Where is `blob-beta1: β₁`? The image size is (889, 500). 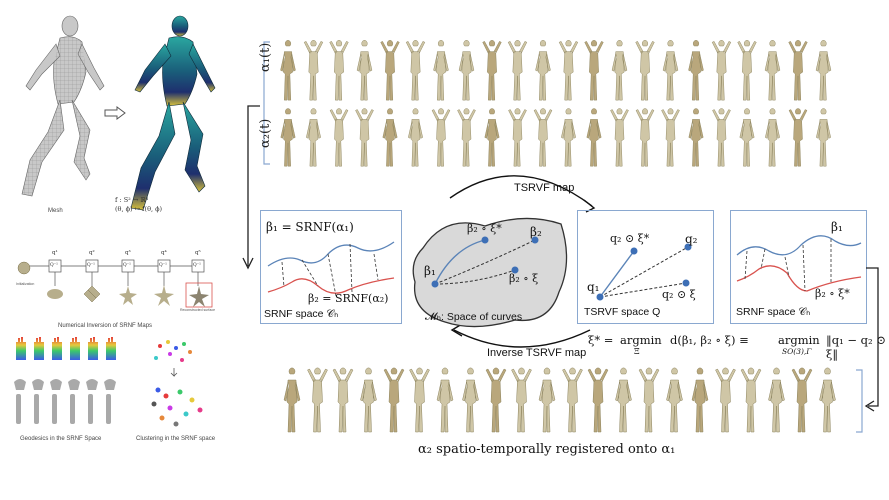
blob-beta1: β₁ is located at coordinates (430, 271).